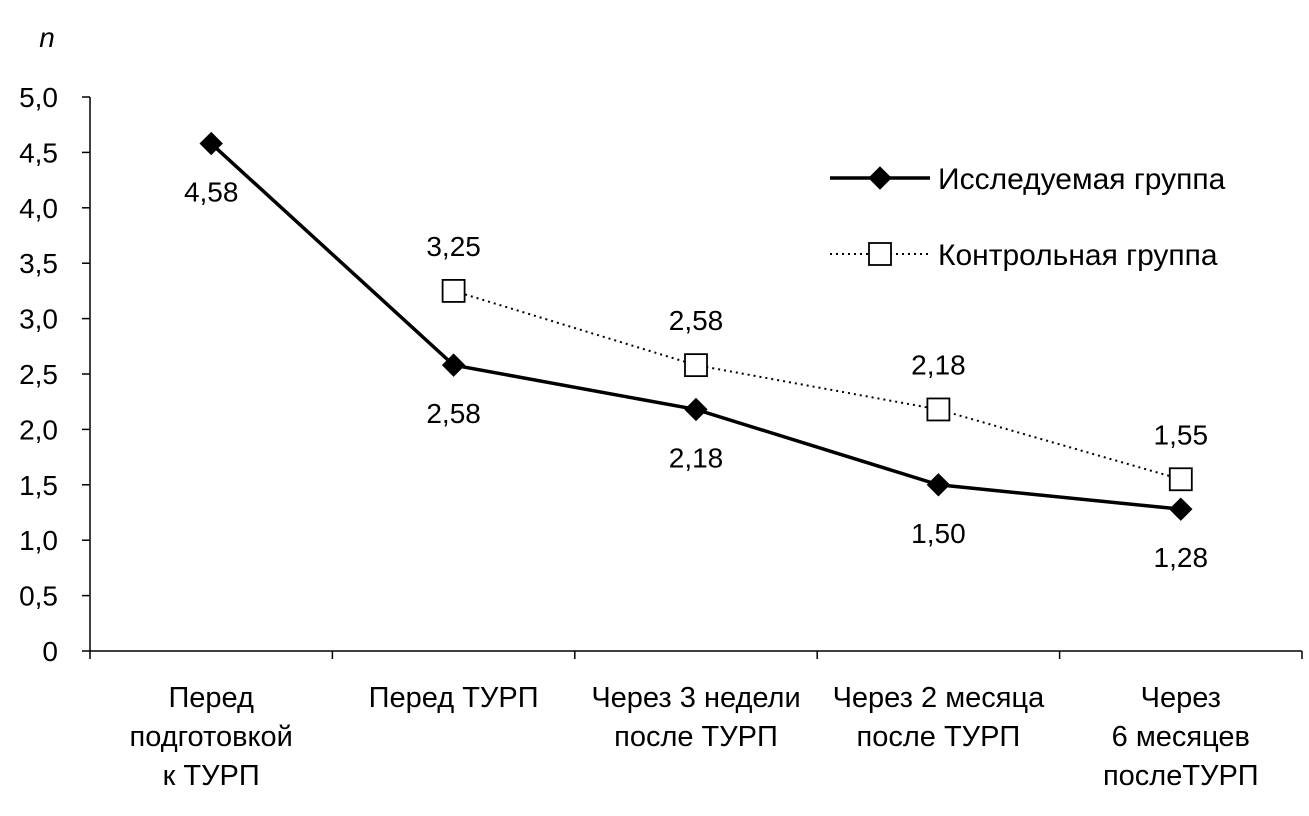  Describe the element at coordinates (939, 698) in the screenshot. I see `x-category-label-line: Через 2 месяца` at that location.